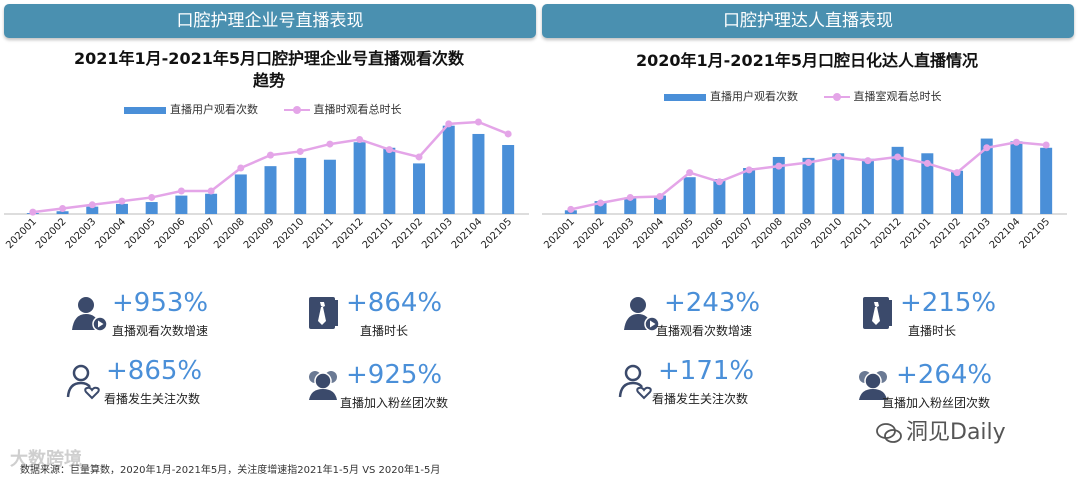 This screenshot has height=480, width=1080. What do you see at coordinates (936, 403) in the screenshot?
I see `right-stat-4-label: 直播加入粉丝团次数` at bounding box center [936, 403].